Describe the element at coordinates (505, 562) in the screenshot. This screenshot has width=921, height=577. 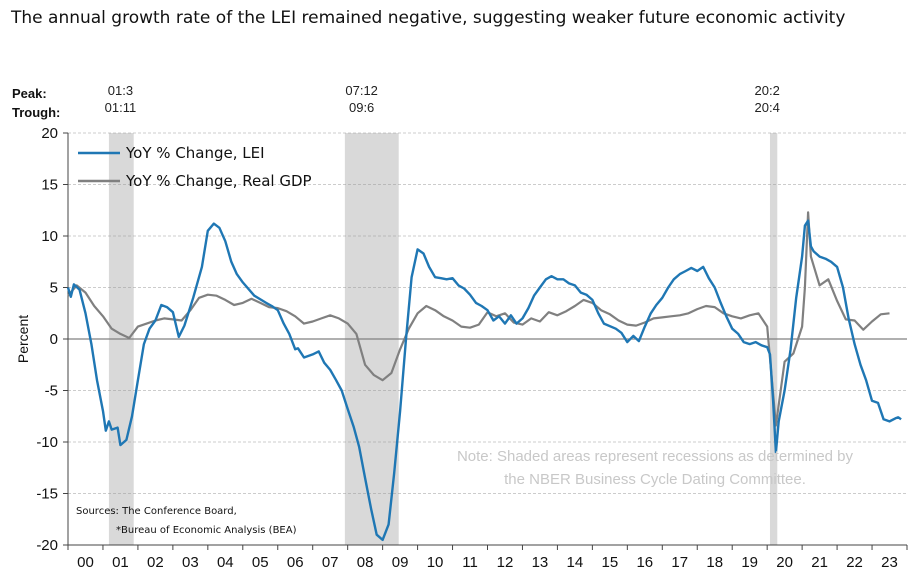
I see `x-tick-label: 12` at that location.